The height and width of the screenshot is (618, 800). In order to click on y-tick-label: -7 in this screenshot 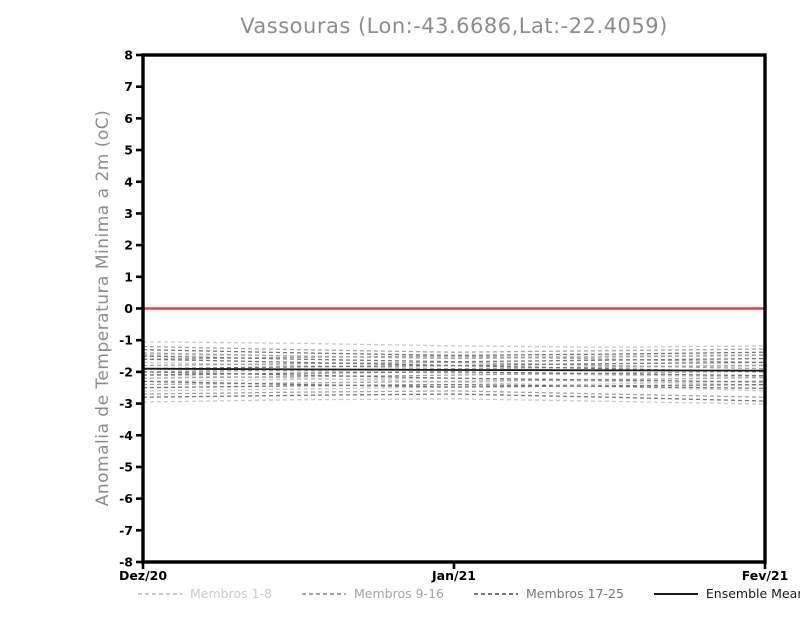, I will do `click(126, 530)`.